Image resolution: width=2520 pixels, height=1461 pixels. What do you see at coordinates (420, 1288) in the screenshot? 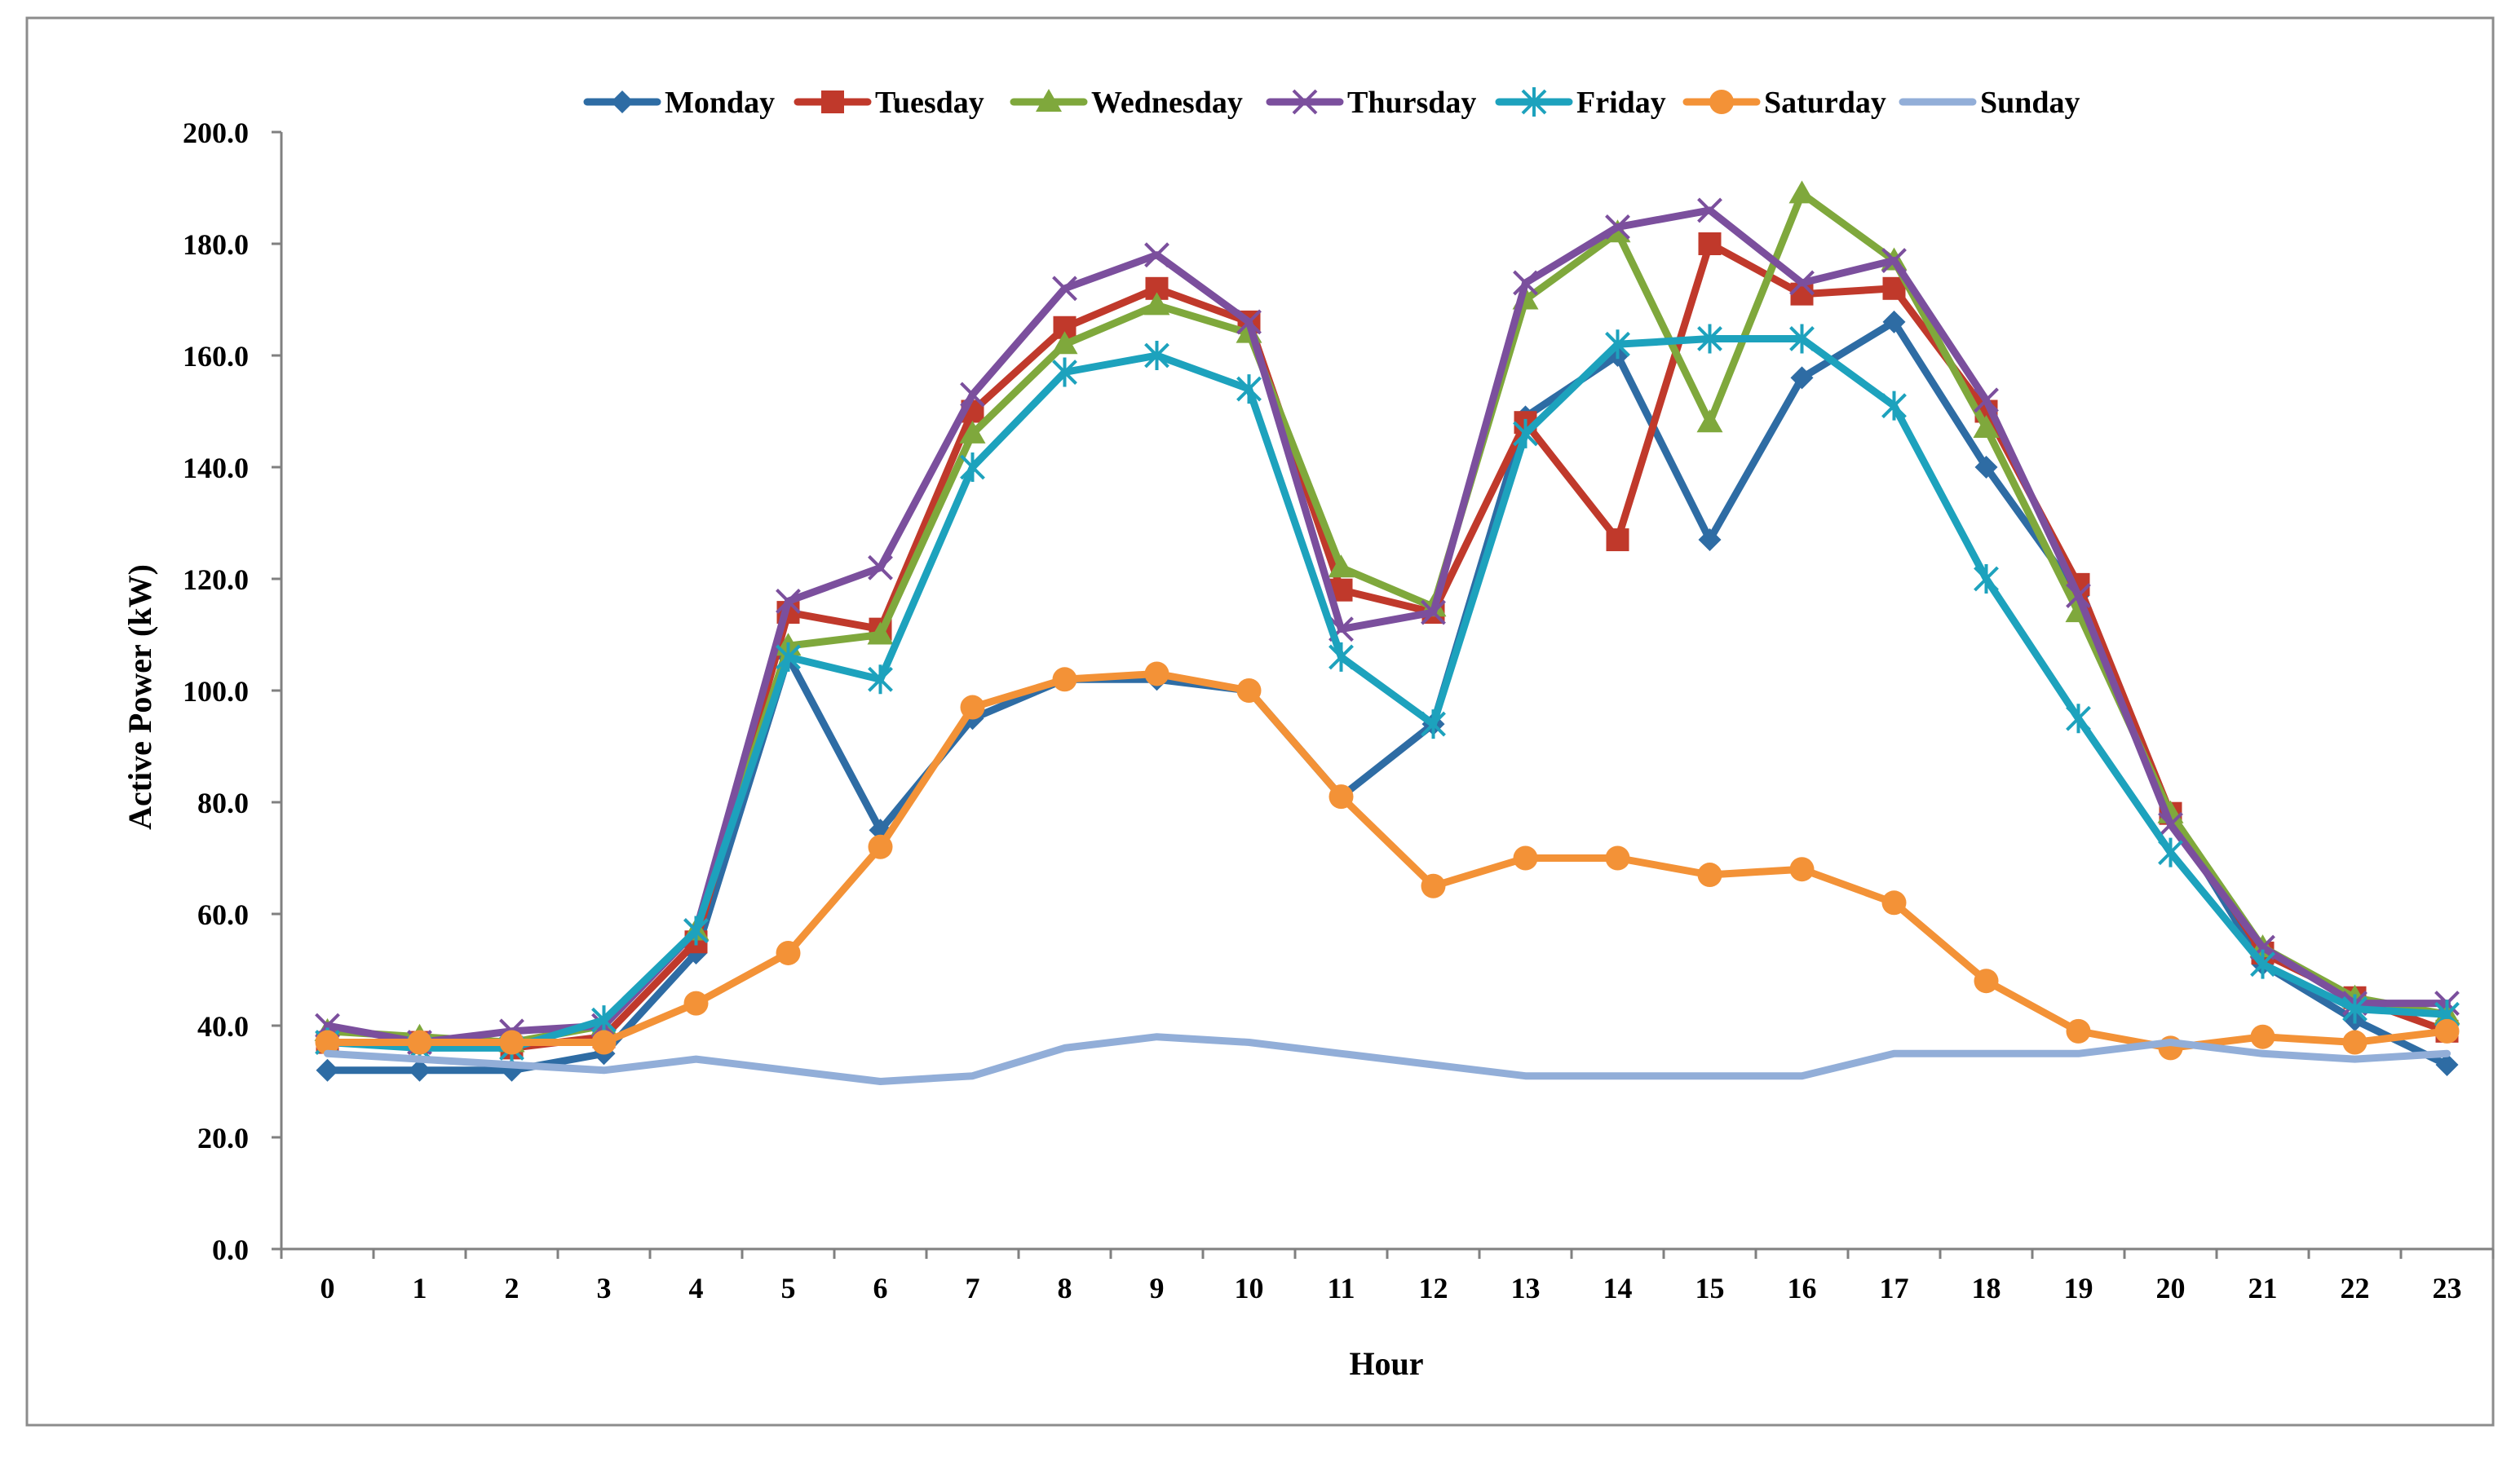
I see `x-tick-label: 1` at bounding box center [420, 1288].